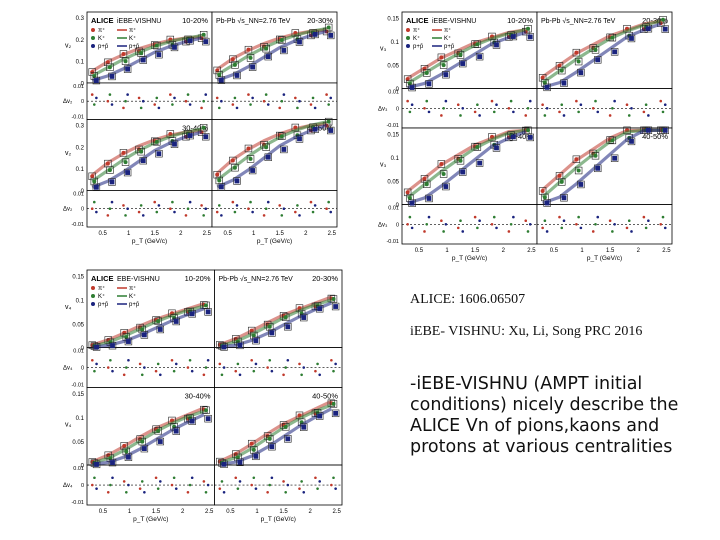 The height and width of the screenshot is (540, 720). Describe the element at coordinates (604, 258) in the screenshot. I see `x-axis-label: p_T (GeV/c)` at that location.